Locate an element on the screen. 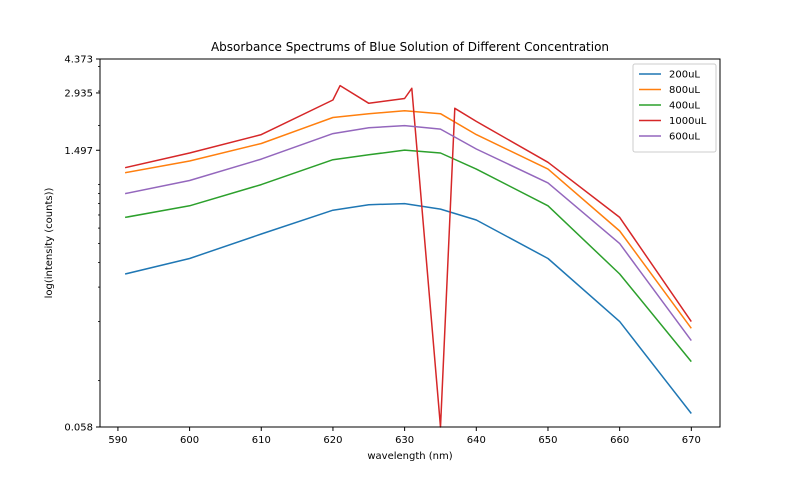 The height and width of the screenshot is (480, 800). x-tick-label: 590 is located at coordinates (117, 440).